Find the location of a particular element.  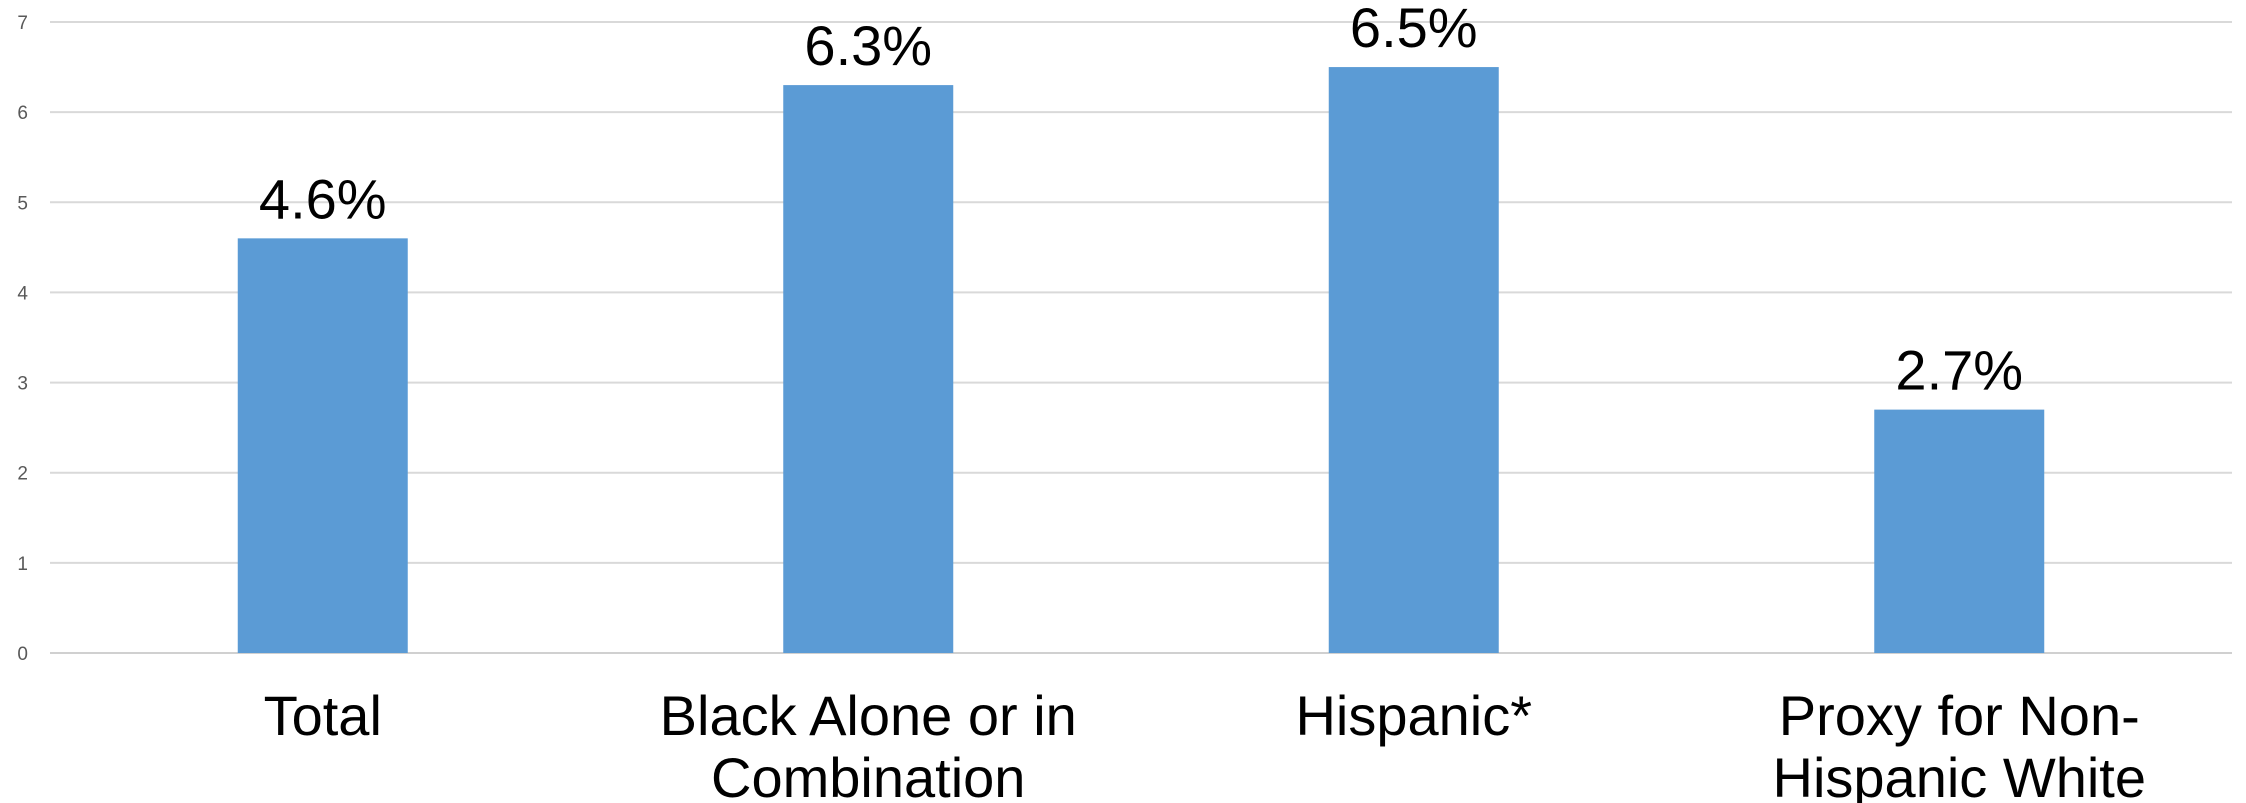

category-label: Combination is located at coordinates (868, 774).